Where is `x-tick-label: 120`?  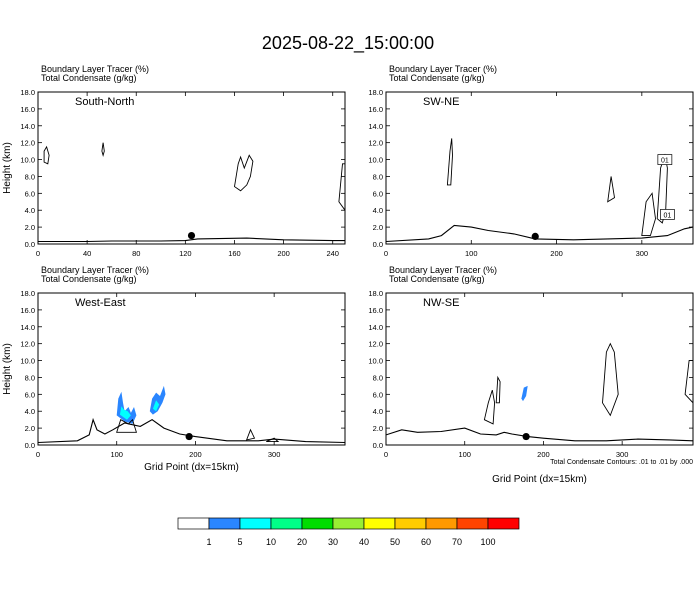 x-tick-label: 120 is located at coordinates (185, 253).